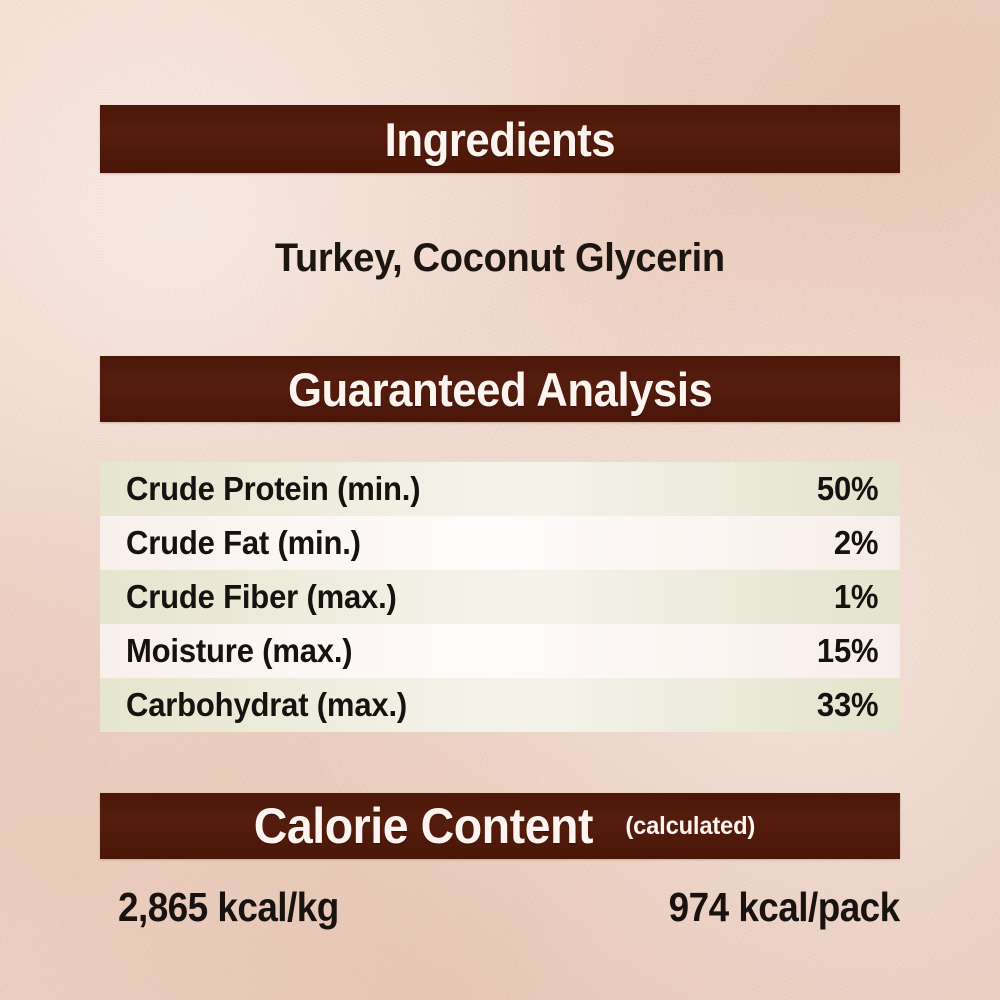 This screenshot has width=1000, height=1000. Describe the element at coordinates (785, 907) in the screenshot. I see `calories-per-pack: 974 kcal/pack` at that location.